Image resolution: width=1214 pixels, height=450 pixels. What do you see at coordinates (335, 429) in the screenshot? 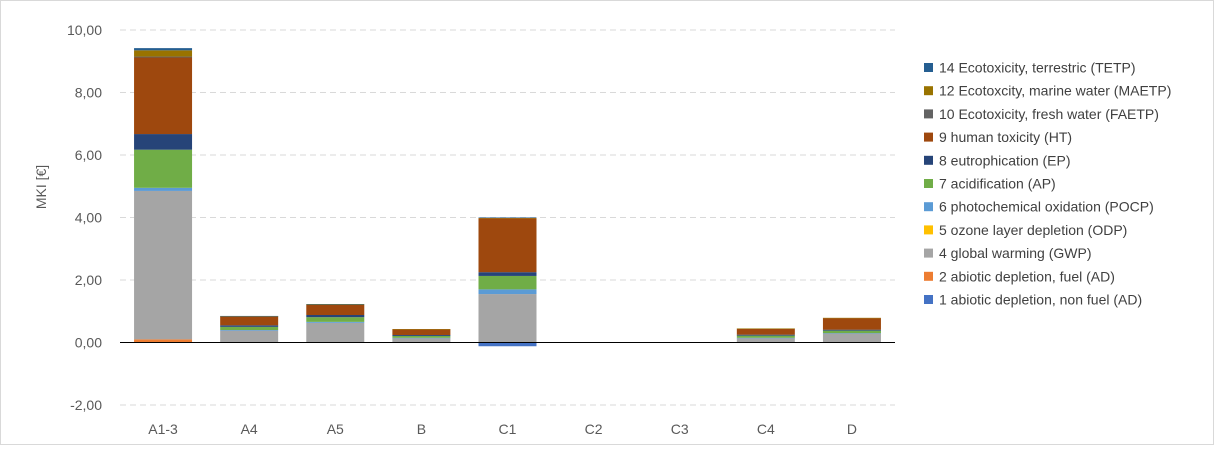
I see `x-tick-label-a5: A5` at bounding box center [335, 429].